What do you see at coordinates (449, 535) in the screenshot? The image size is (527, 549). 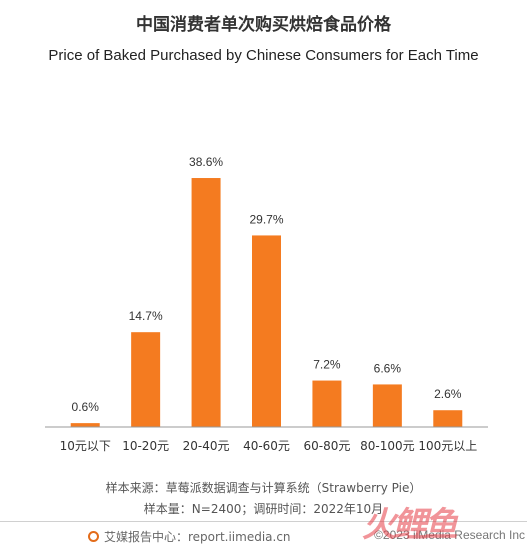 I see `footer-copyright: ©2023 iiMedia Research Inc` at bounding box center [449, 535].